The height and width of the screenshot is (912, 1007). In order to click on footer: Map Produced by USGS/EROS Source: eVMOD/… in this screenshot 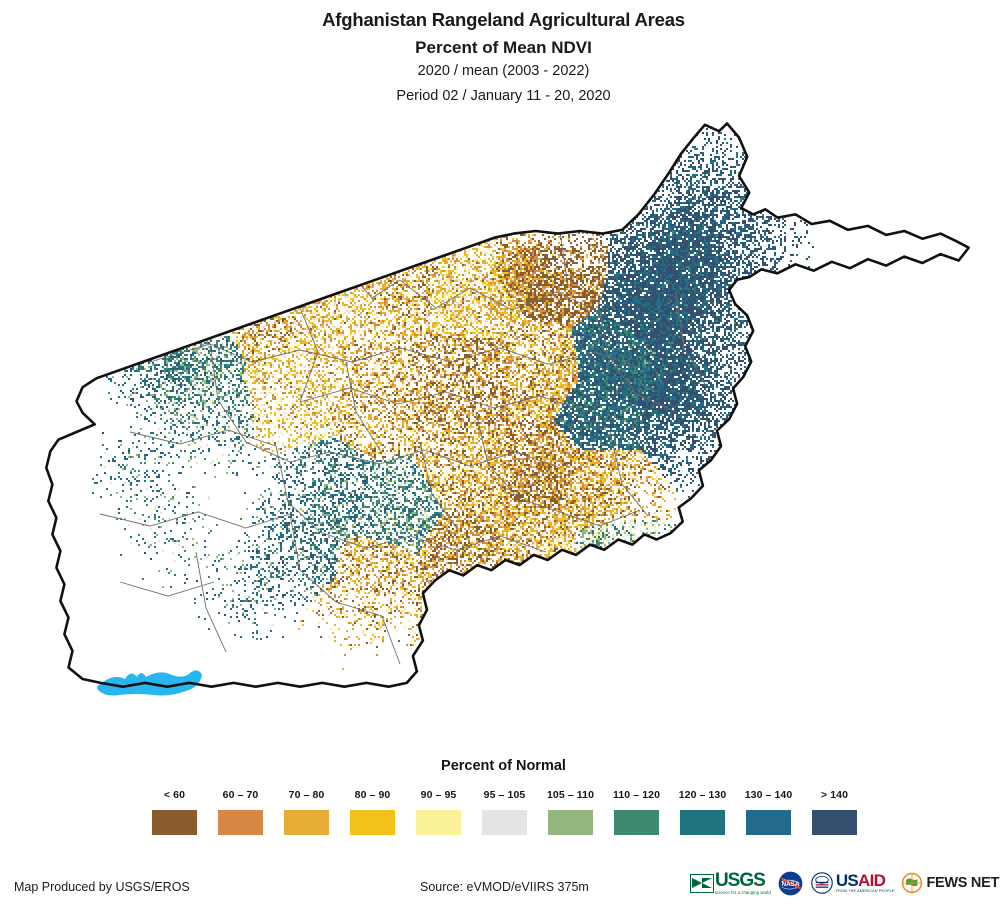, I will do `click(503, 889)`.